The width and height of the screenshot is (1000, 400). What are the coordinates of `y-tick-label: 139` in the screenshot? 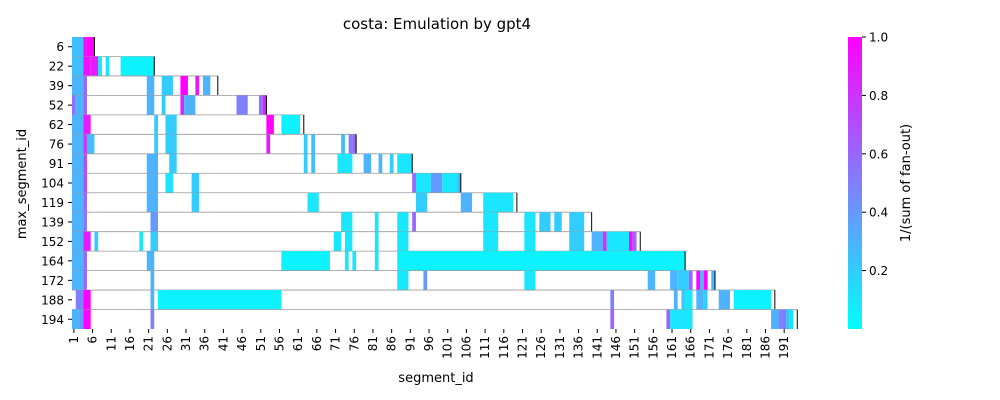 It's located at (52, 222).